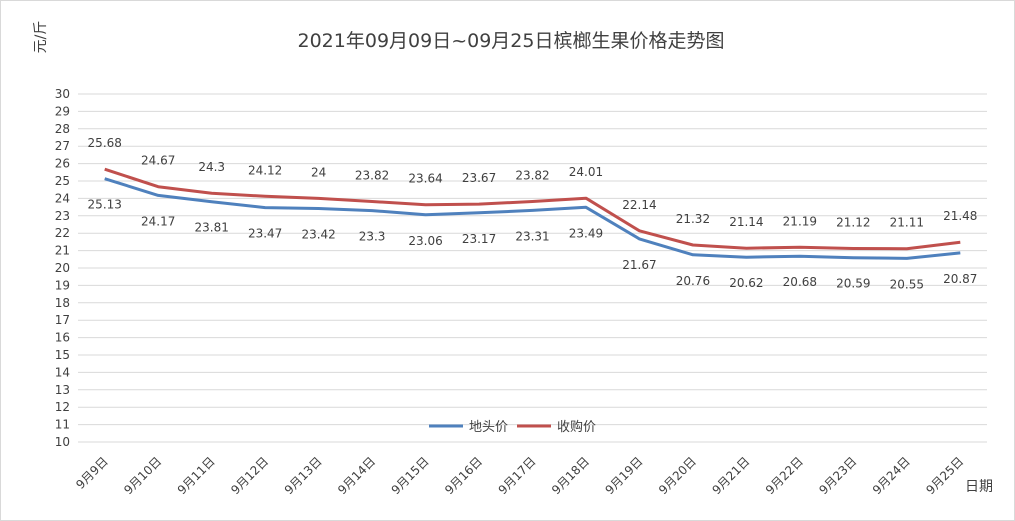  What do you see at coordinates (303, 475) in the screenshot?
I see `x-tick-label: 9月13日` at bounding box center [303, 475].